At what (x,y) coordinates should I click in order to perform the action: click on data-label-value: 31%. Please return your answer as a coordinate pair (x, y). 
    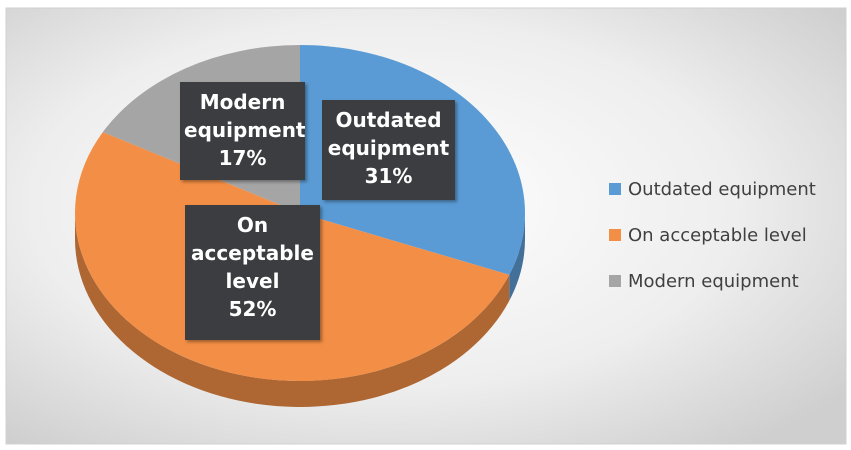
    Looking at the image, I should click on (388, 176).